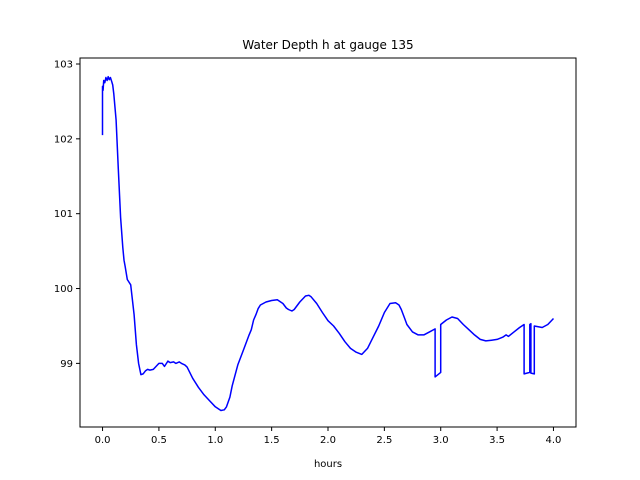 The width and height of the screenshot is (640, 480). What do you see at coordinates (272, 440) in the screenshot?
I see `x-tick-label: 1.5` at bounding box center [272, 440].